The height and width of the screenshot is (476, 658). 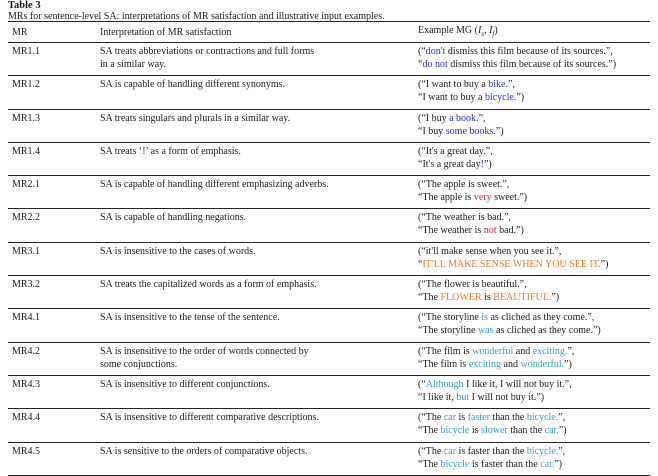 I want to click on header-mr: MR, so click(x=52, y=32).